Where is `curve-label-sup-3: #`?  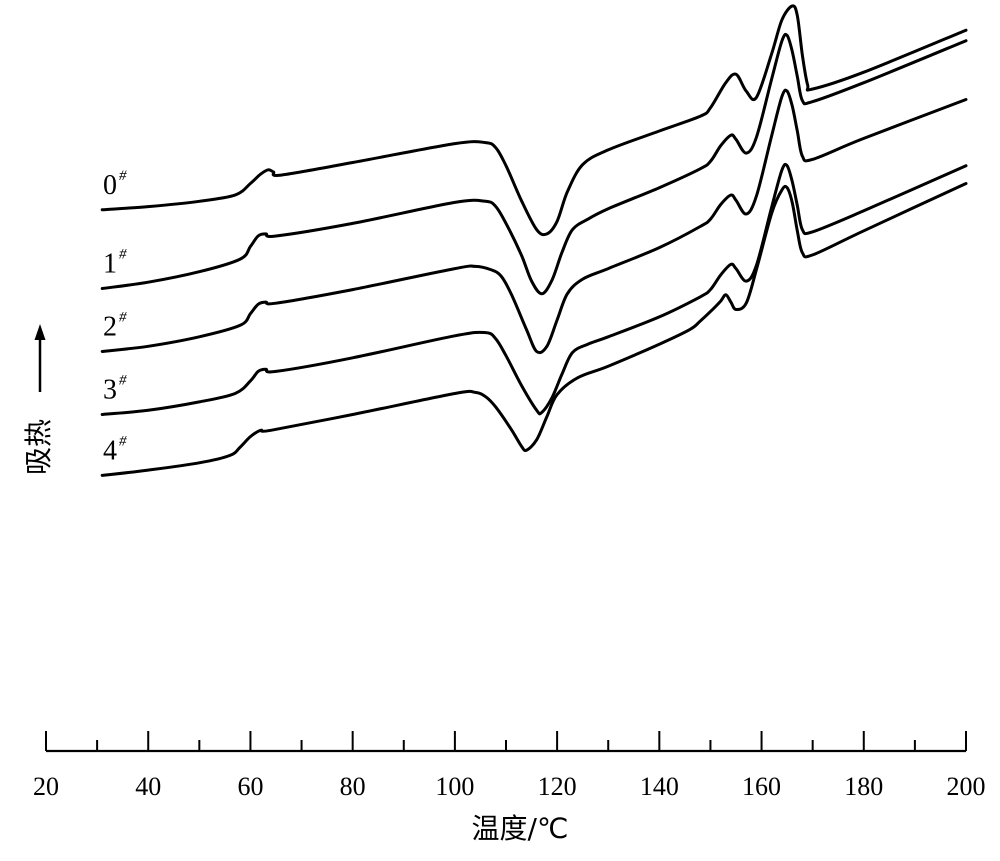 curve-label-sup-3: # is located at coordinates (123, 381).